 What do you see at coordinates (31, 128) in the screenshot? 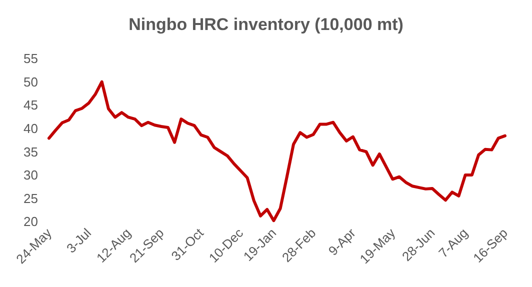
I see `y-tick-label: 40` at bounding box center [31, 128].